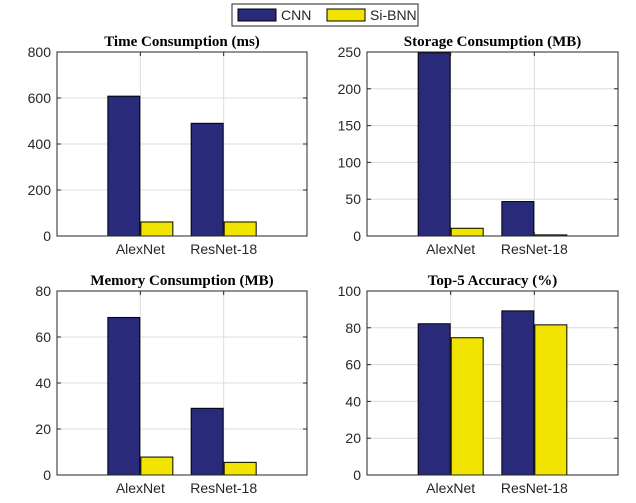 The width and height of the screenshot is (636, 503). I want to click on legend-label-si-bnn: Si-BNN, so click(393, 15).